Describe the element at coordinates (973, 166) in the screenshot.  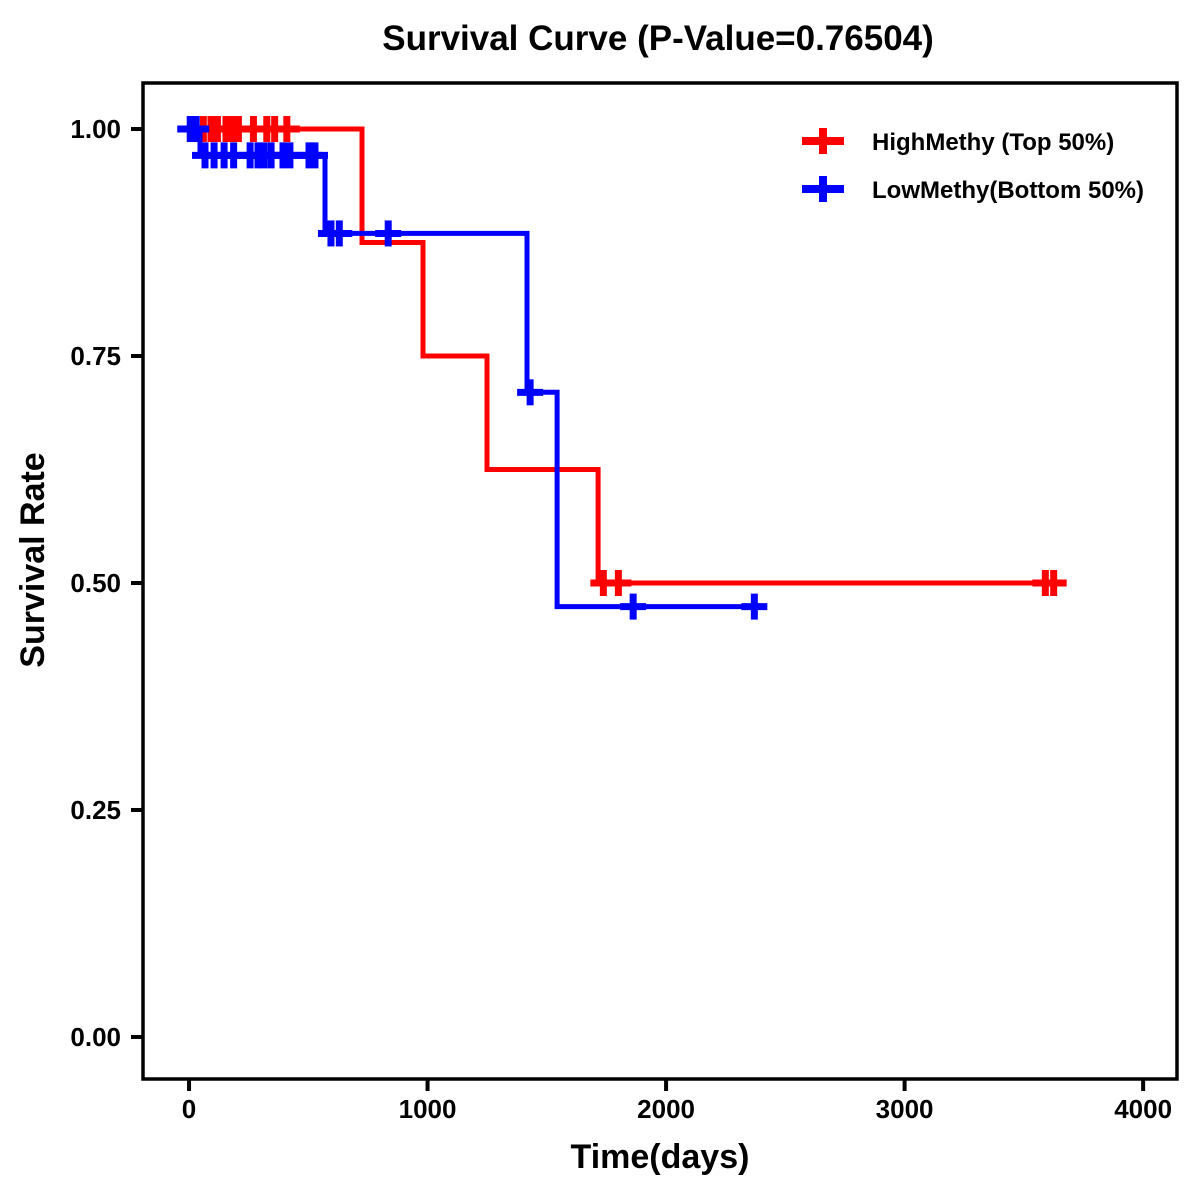
I see `legend: HighMethy (Top 50%) LowMethy(Bottom 50%)` at that location.